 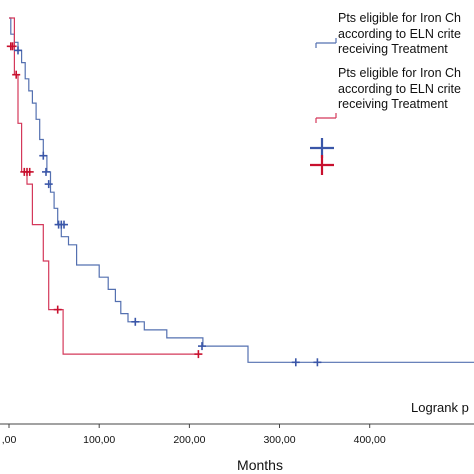 What do you see at coordinates (399, 73) in the screenshot?
I see `legend-series-2-line-1: Pts eligible for Iron Ch` at bounding box center [399, 73].